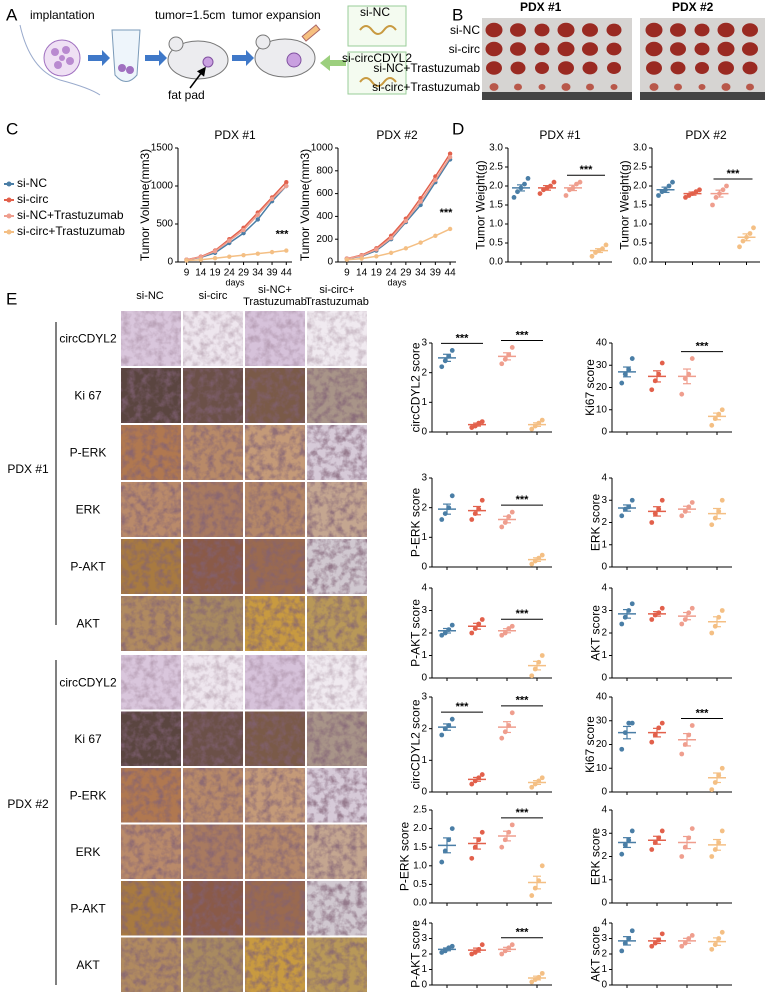 The image size is (768, 999). What do you see at coordinates (12, 128) in the screenshot?
I see `panel-label: C` at bounding box center [12, 128].